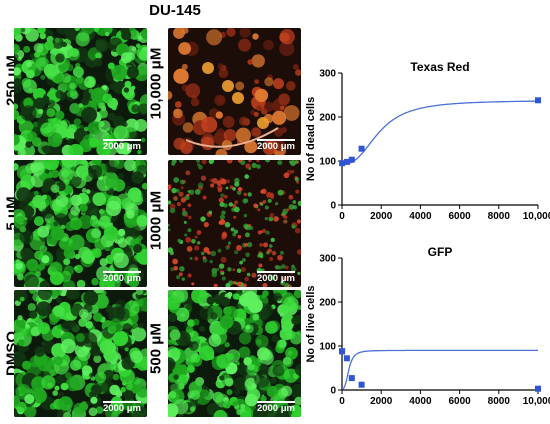  Describe the element at coordinates (275, 146) in the screenshot. I see `scale-label: 2000 μm` at that location.